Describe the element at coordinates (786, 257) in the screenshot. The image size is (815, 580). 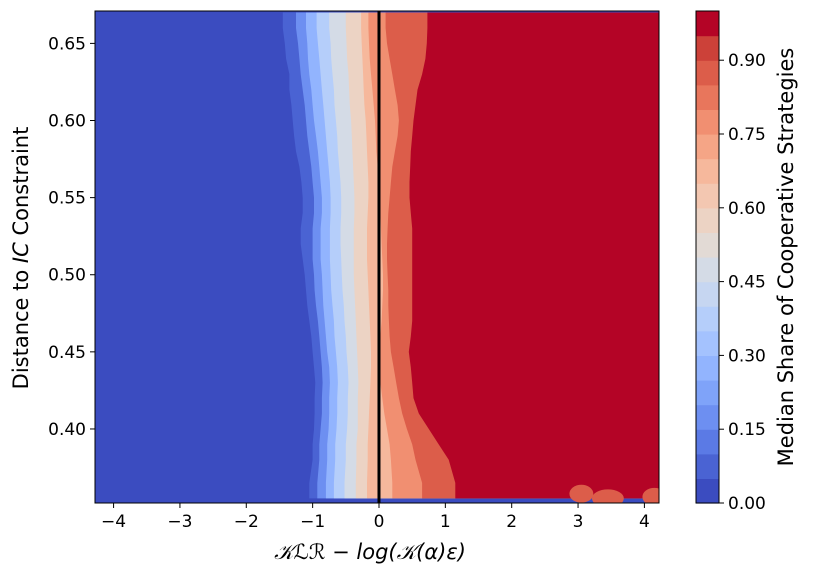
I see `colorbar-label: Median Share of Cooperative Strategies` at that location.